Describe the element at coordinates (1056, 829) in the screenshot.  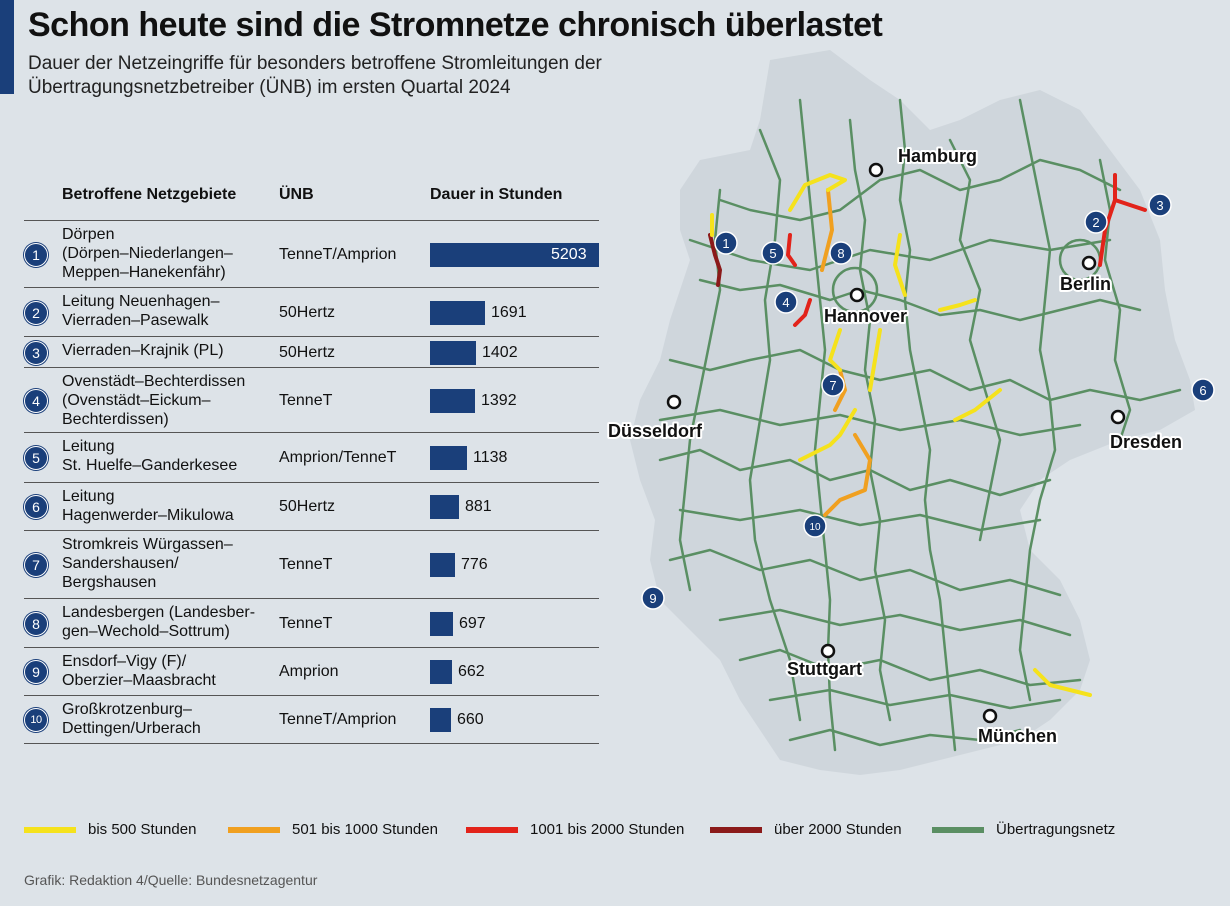
I see `legend-label: Übertragungsnetz` at that location.